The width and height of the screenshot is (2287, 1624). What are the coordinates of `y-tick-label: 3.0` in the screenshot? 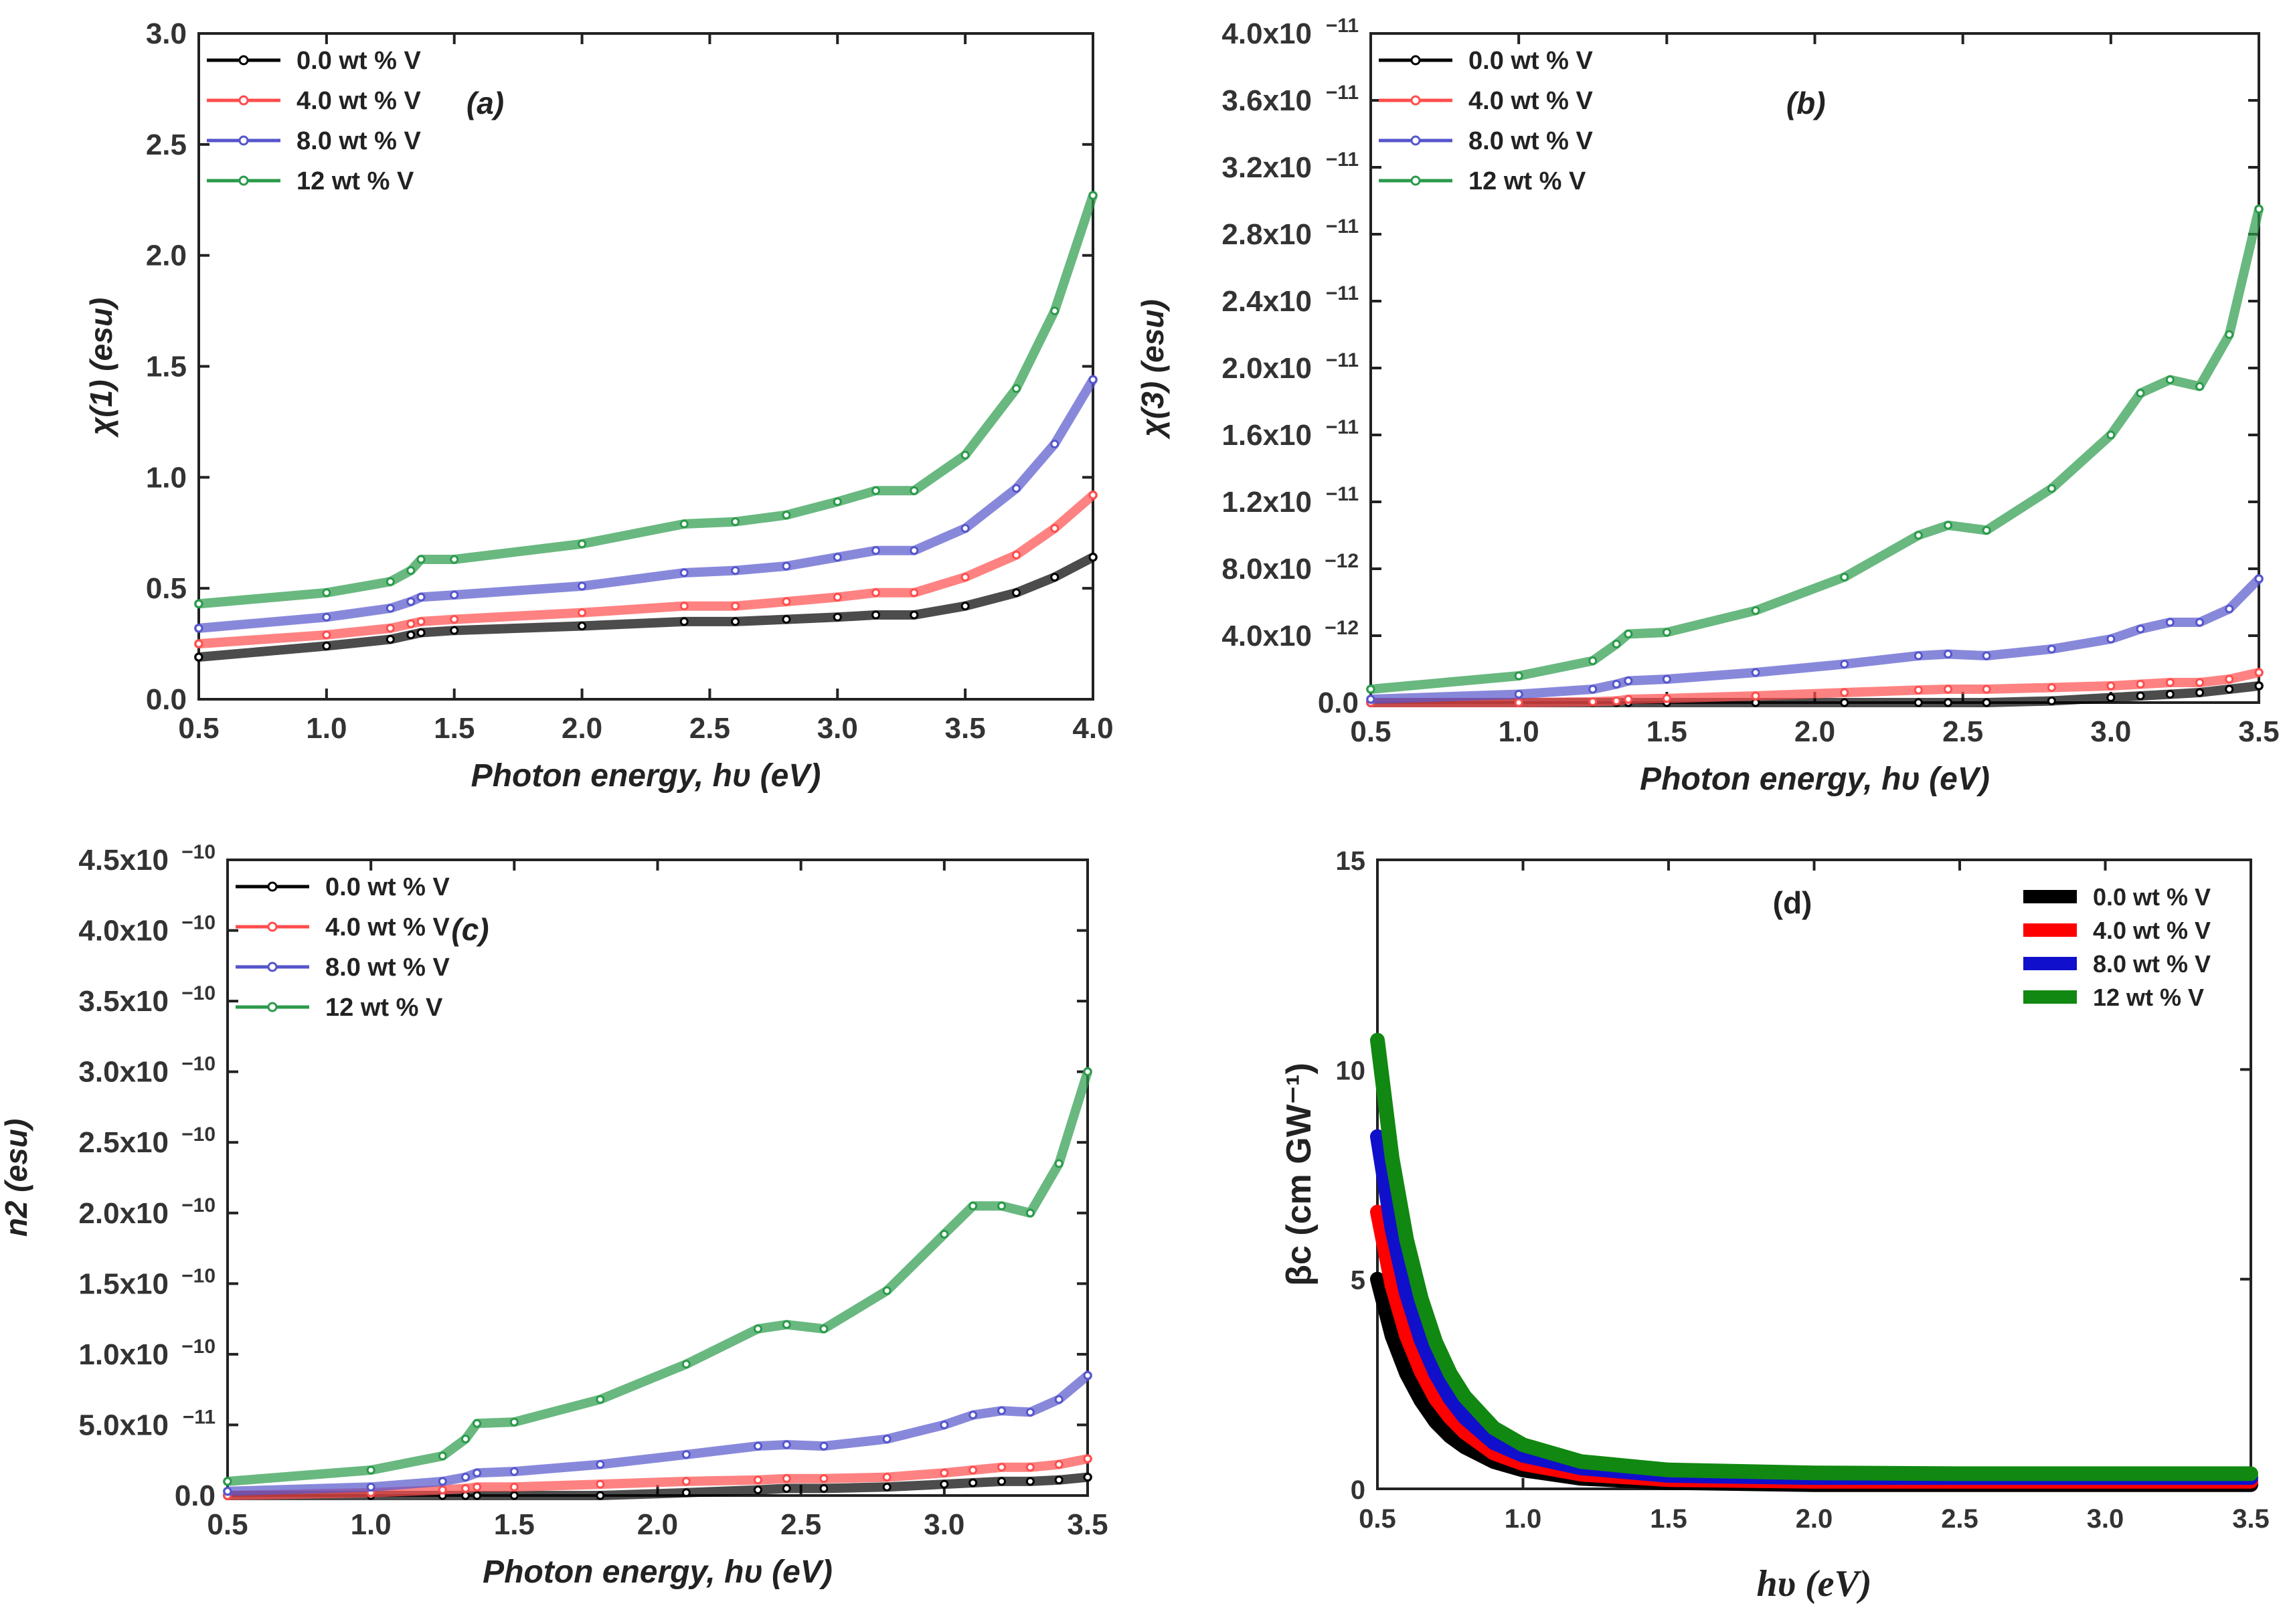 It's located at (166, 33).